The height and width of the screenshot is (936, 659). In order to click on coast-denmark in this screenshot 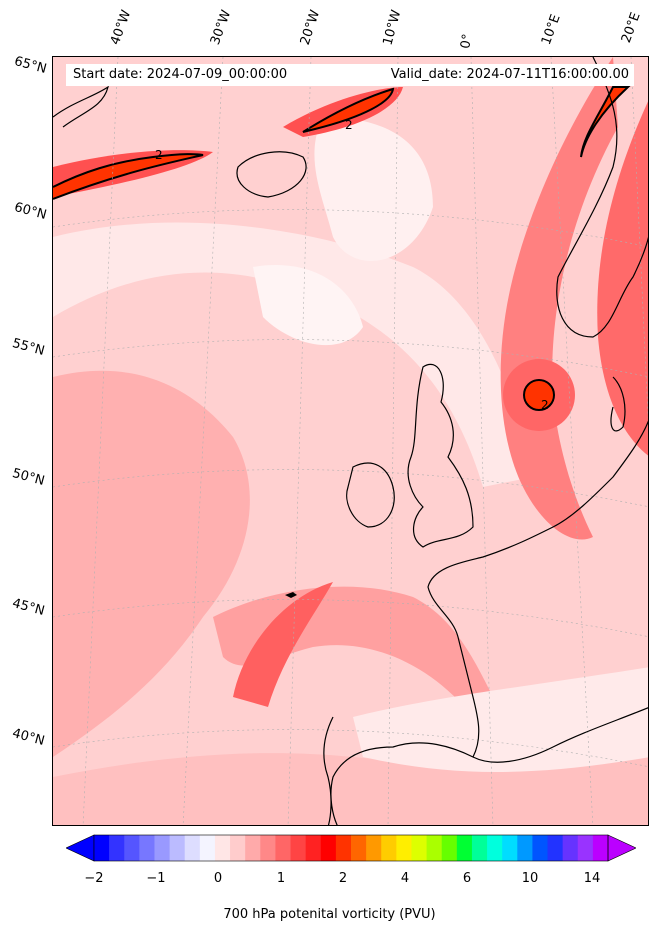, I will do `click(618, 404)`.